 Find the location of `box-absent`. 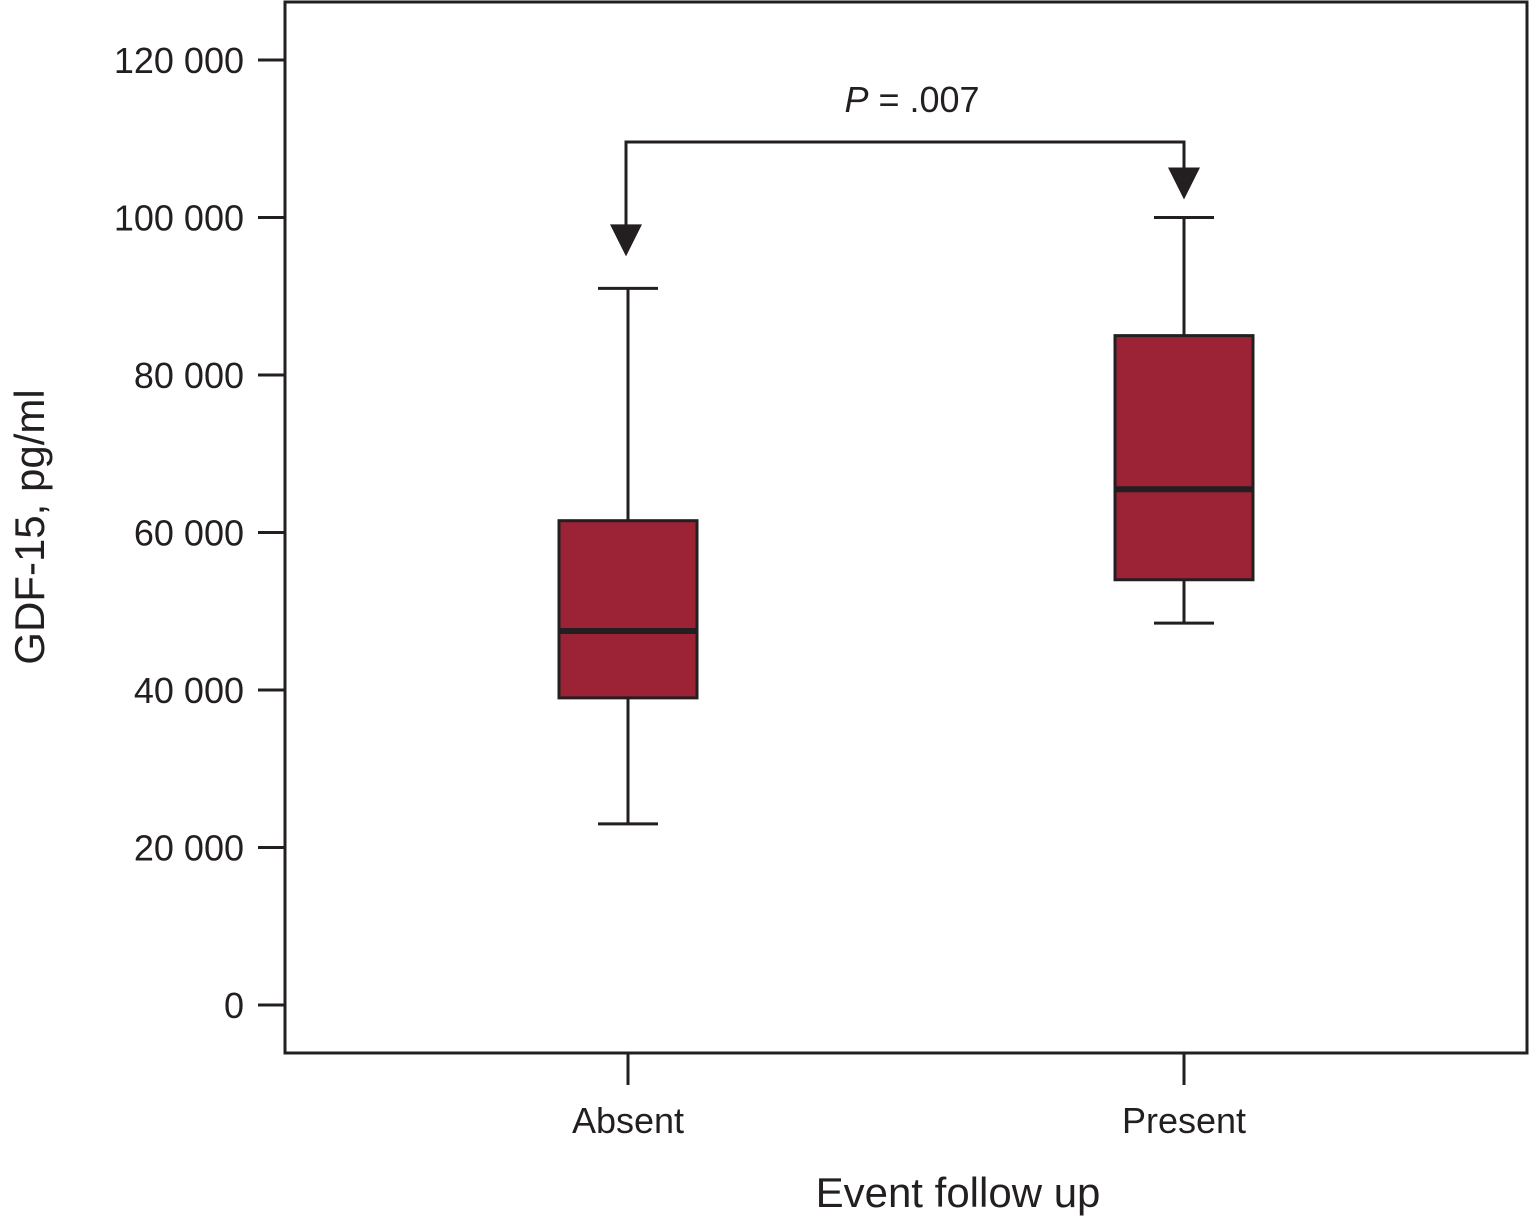

box-absent is located at coordinates (628, 609).